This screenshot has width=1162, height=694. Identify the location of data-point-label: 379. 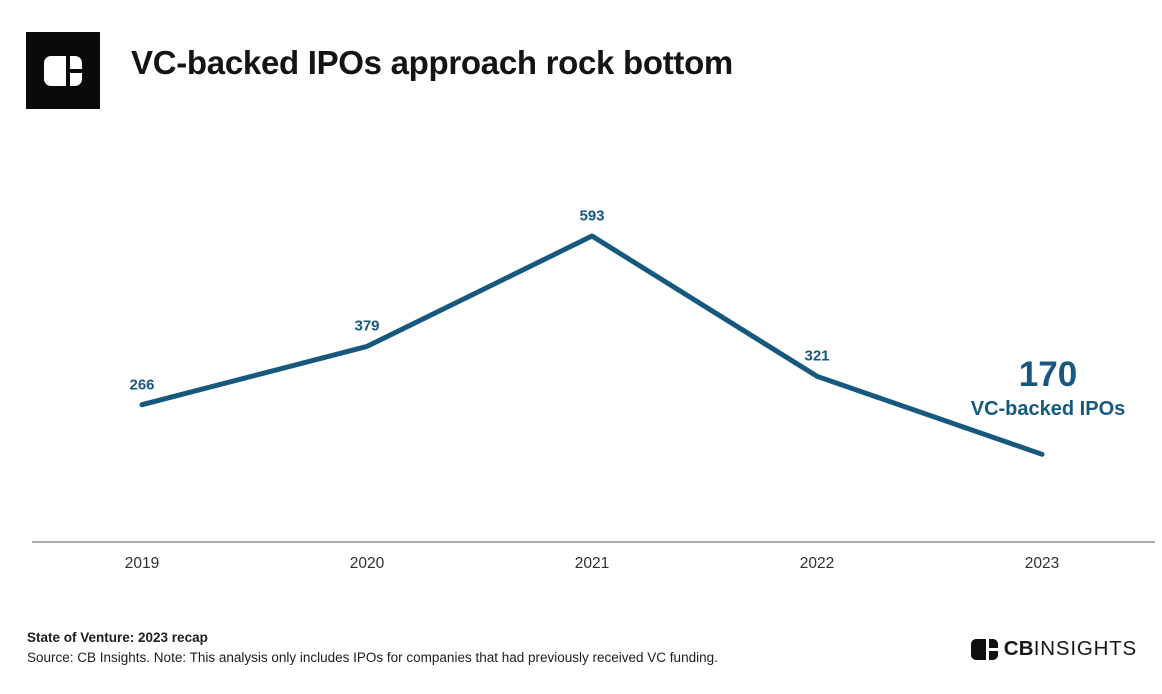
(367, 326).